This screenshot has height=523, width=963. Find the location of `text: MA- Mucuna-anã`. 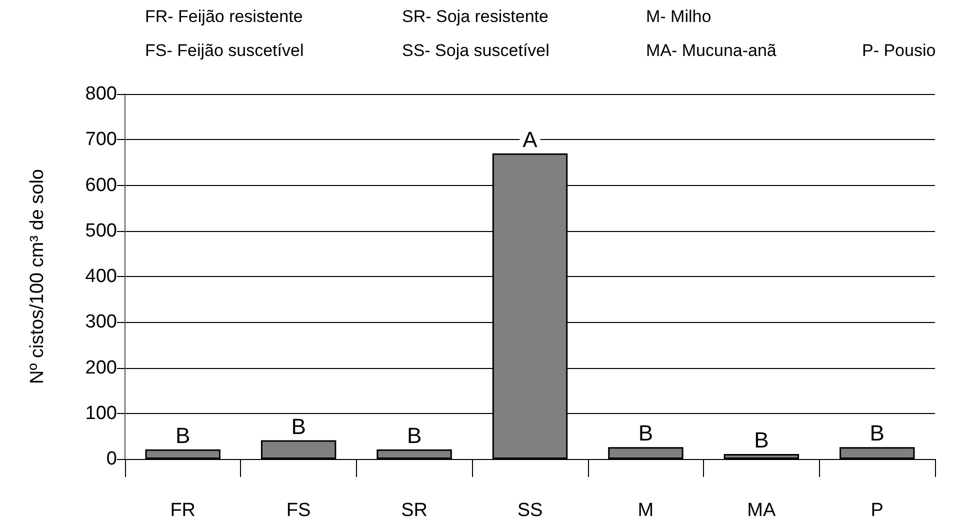

text: MA- Mucuna-anã is located at coordinates (711, 50).